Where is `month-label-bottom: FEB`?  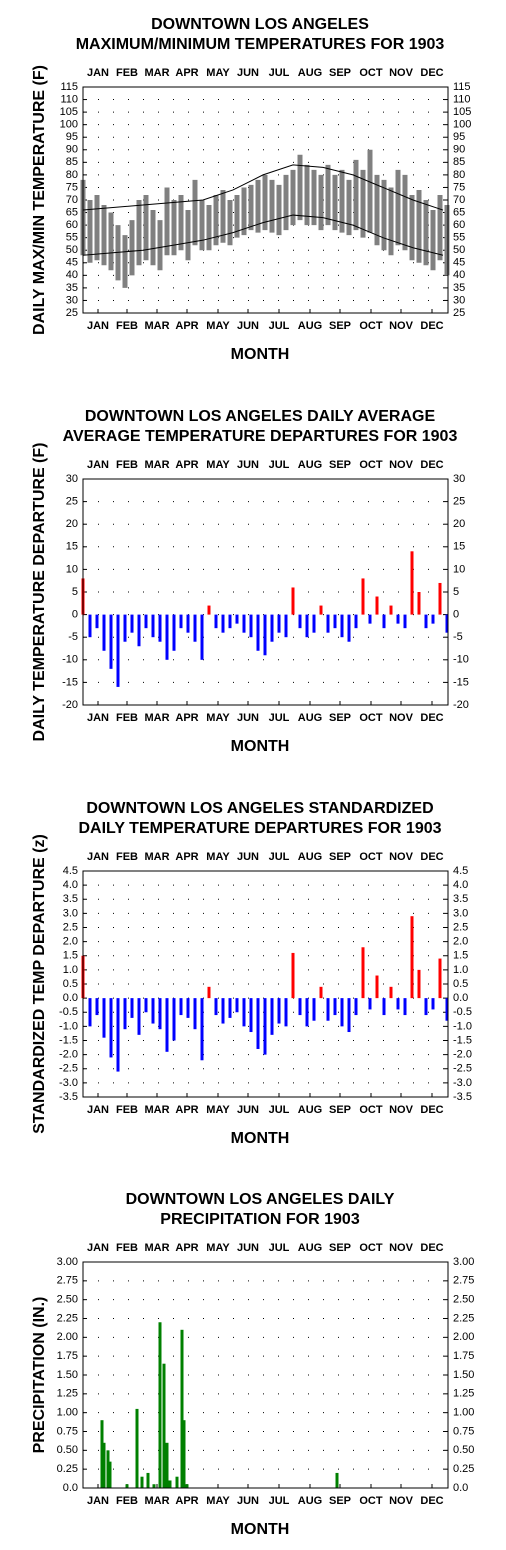
month-label-bottom: FEB is located at coordinates (127, 326).